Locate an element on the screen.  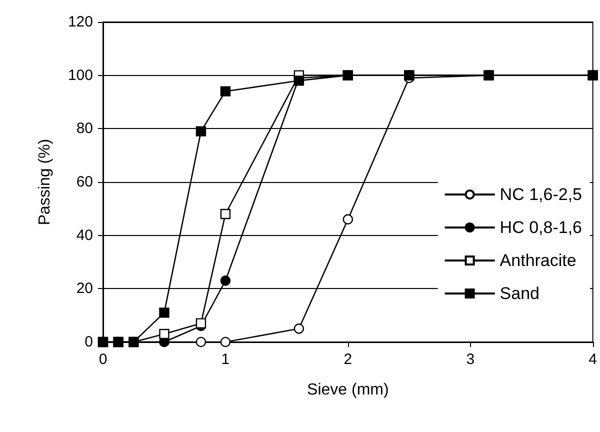
x-tick-label: 1 is located at coordinates (225, 359).